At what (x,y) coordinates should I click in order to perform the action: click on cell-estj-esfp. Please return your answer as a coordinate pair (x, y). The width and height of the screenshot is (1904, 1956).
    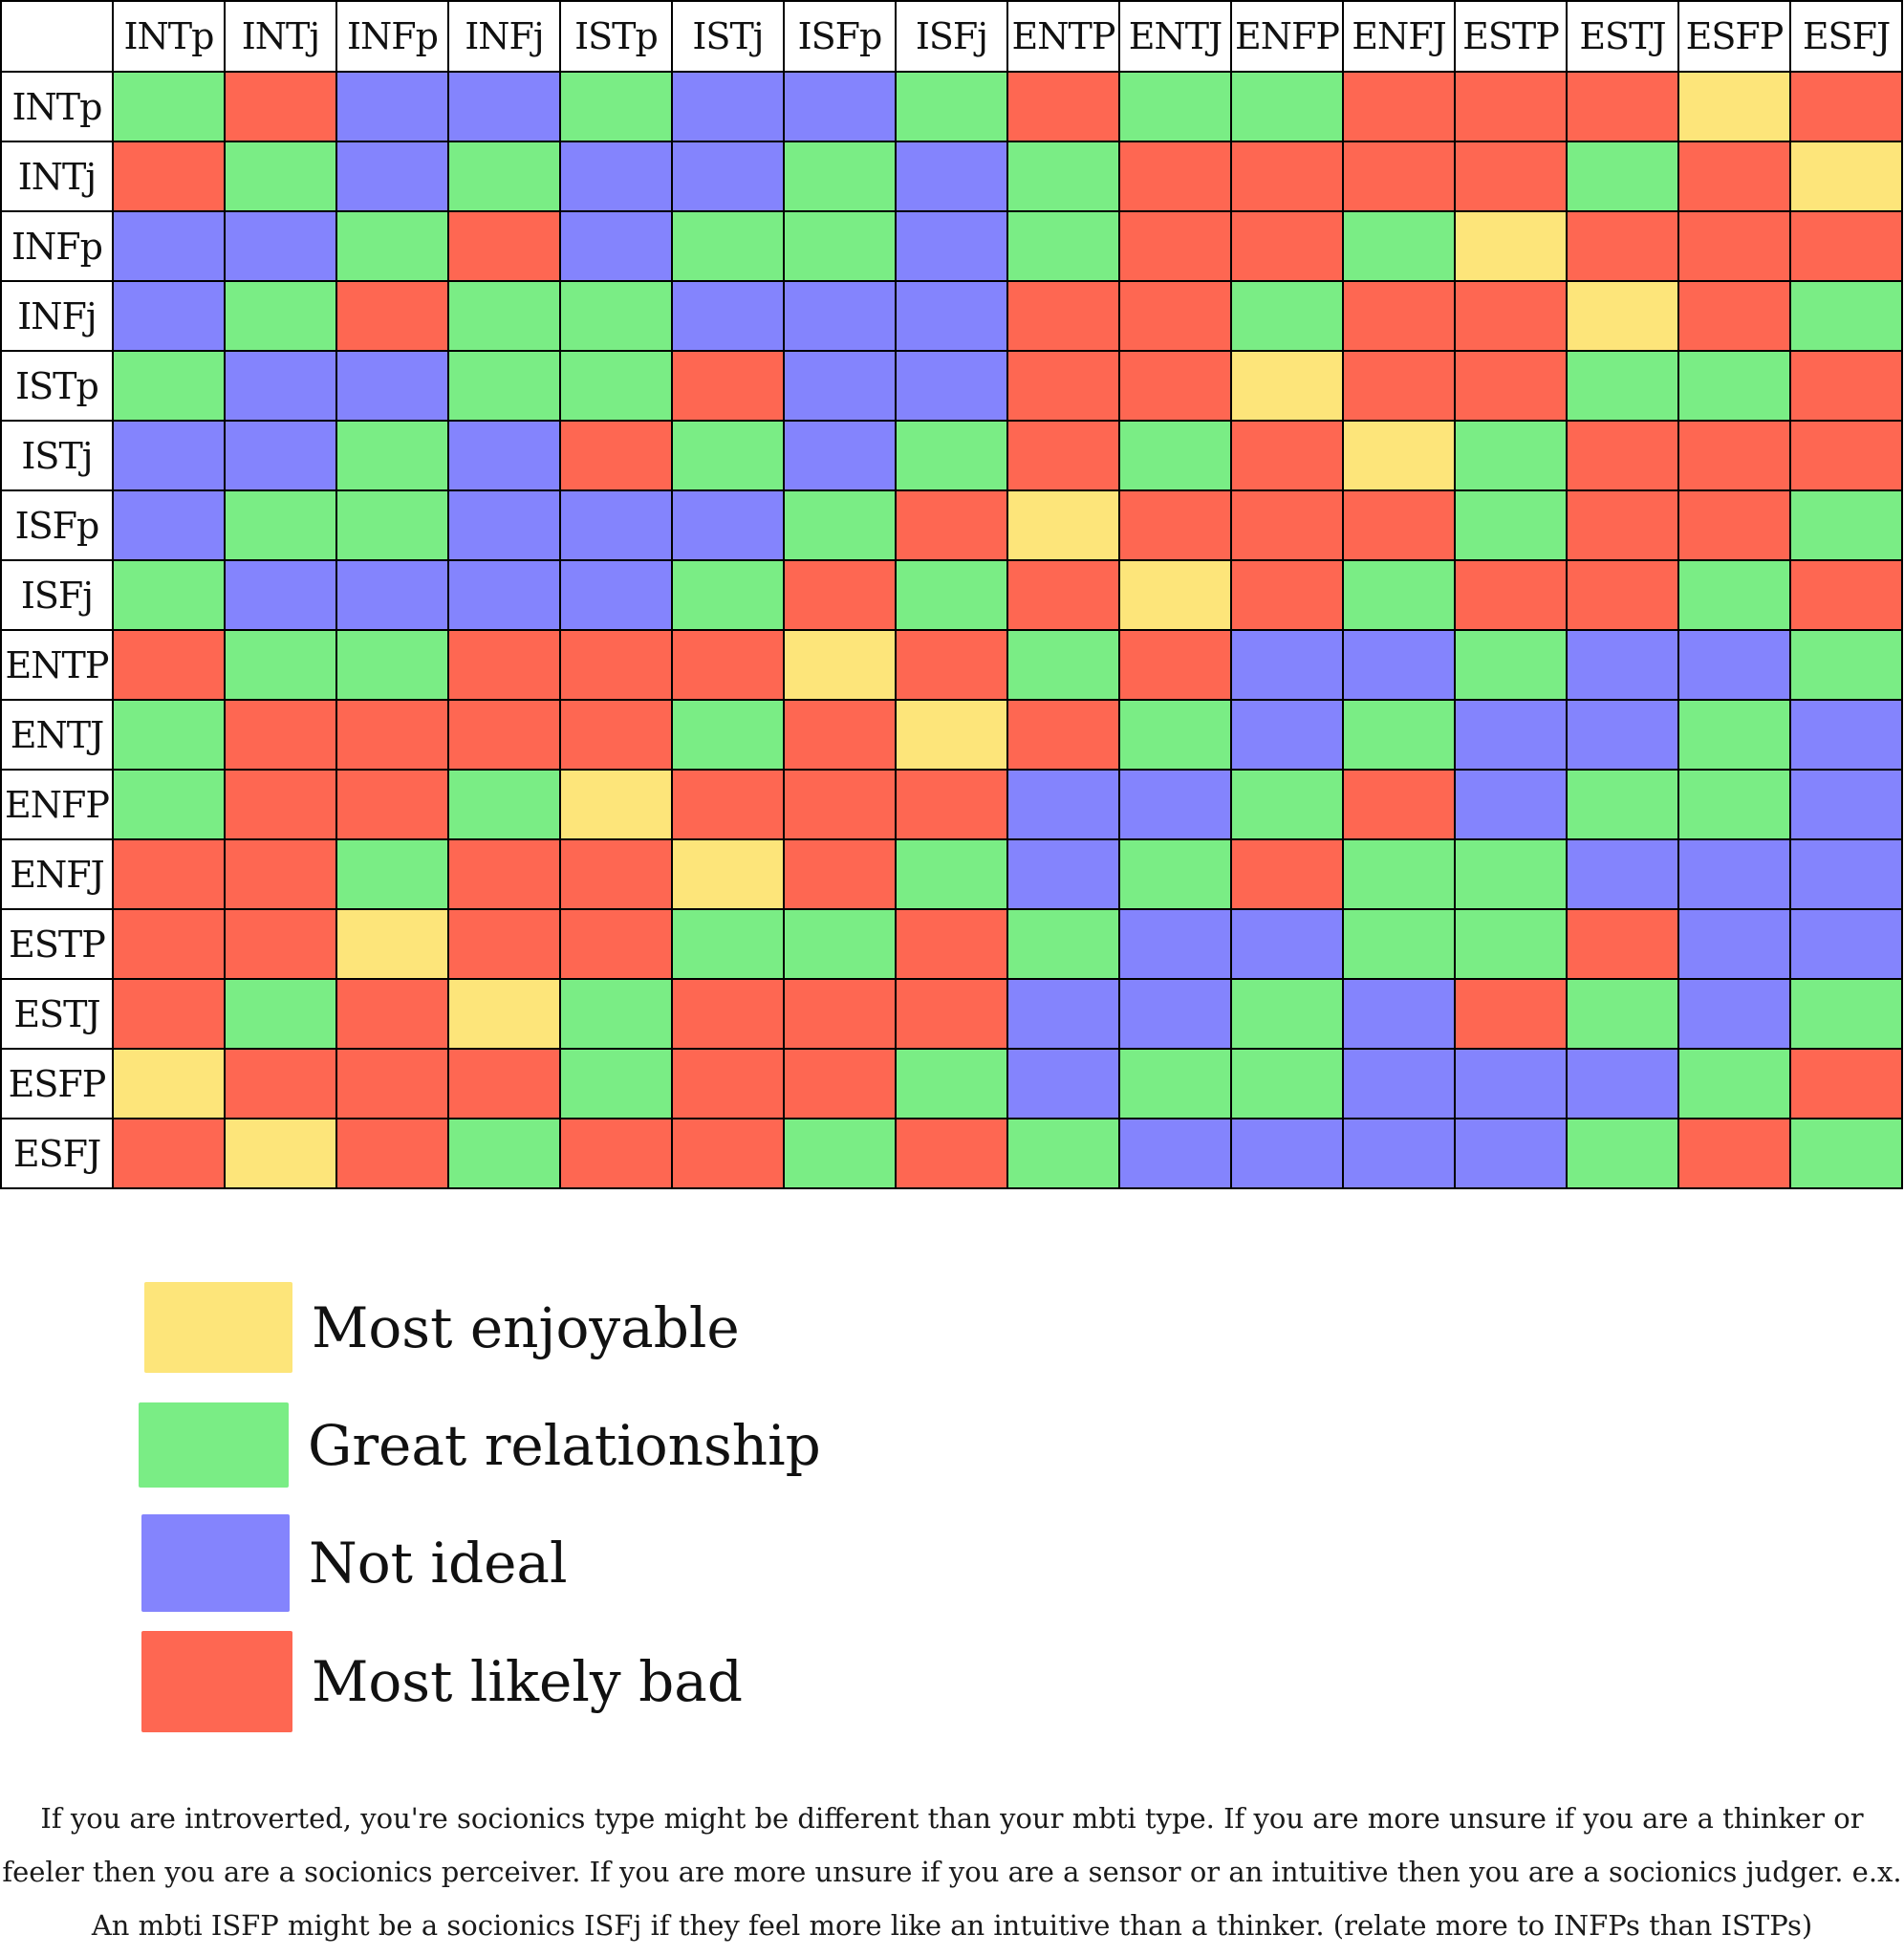
    Looking at the image, I should click on (1734, 1014).